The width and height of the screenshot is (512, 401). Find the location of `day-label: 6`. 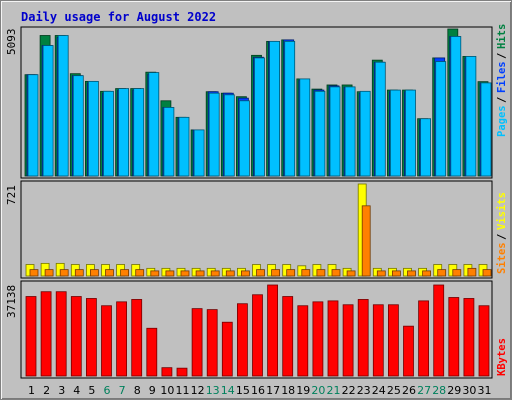

day-label: 6 is located at coordinates (107, 390).